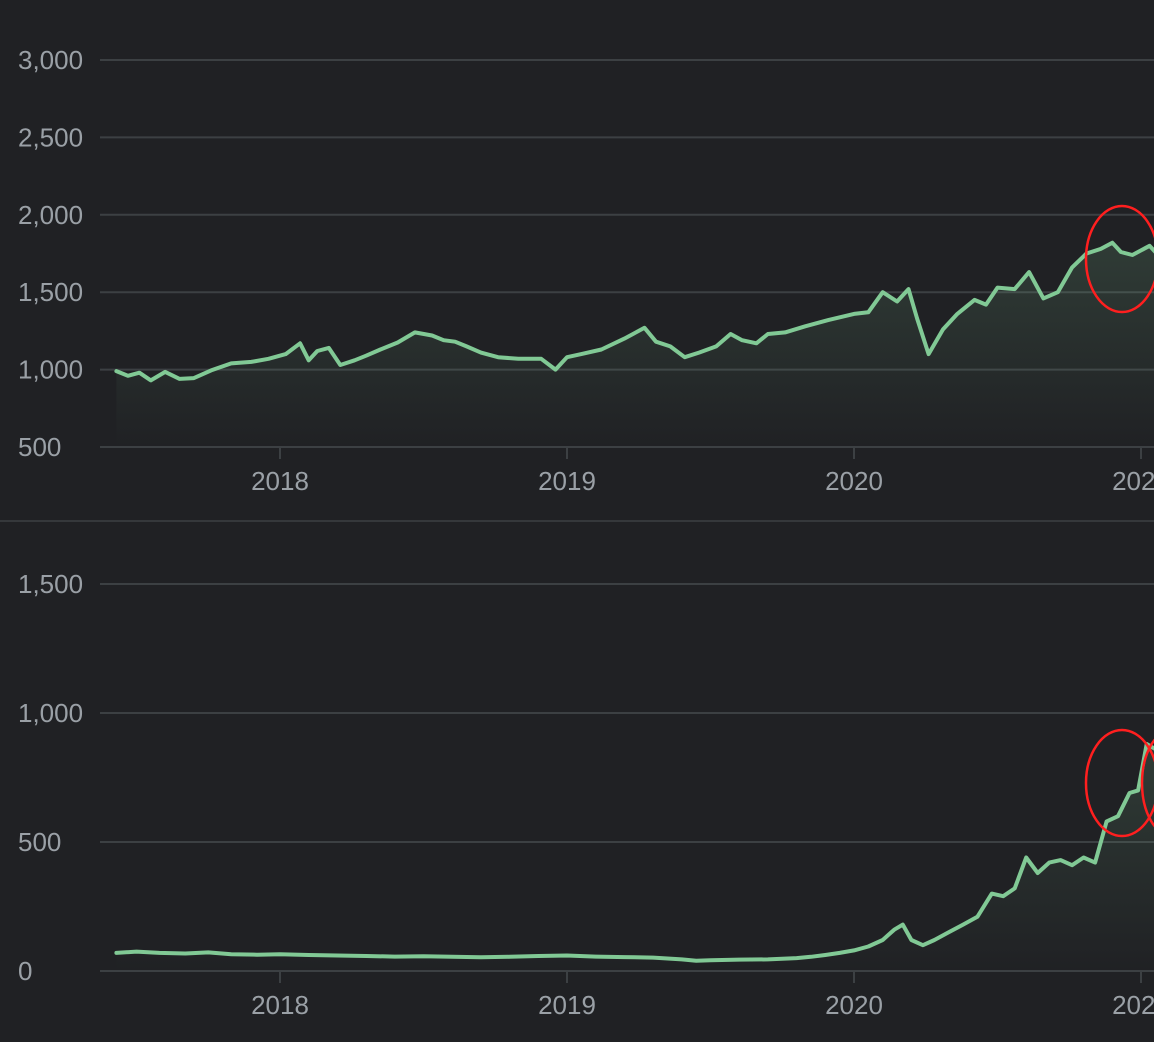 Image resolution: width=1154 pixels, height=1042 pixels. Describe the element at coordinates (50, 60) in the screenshot. I see `y-tick-label: 3,000` at that location.